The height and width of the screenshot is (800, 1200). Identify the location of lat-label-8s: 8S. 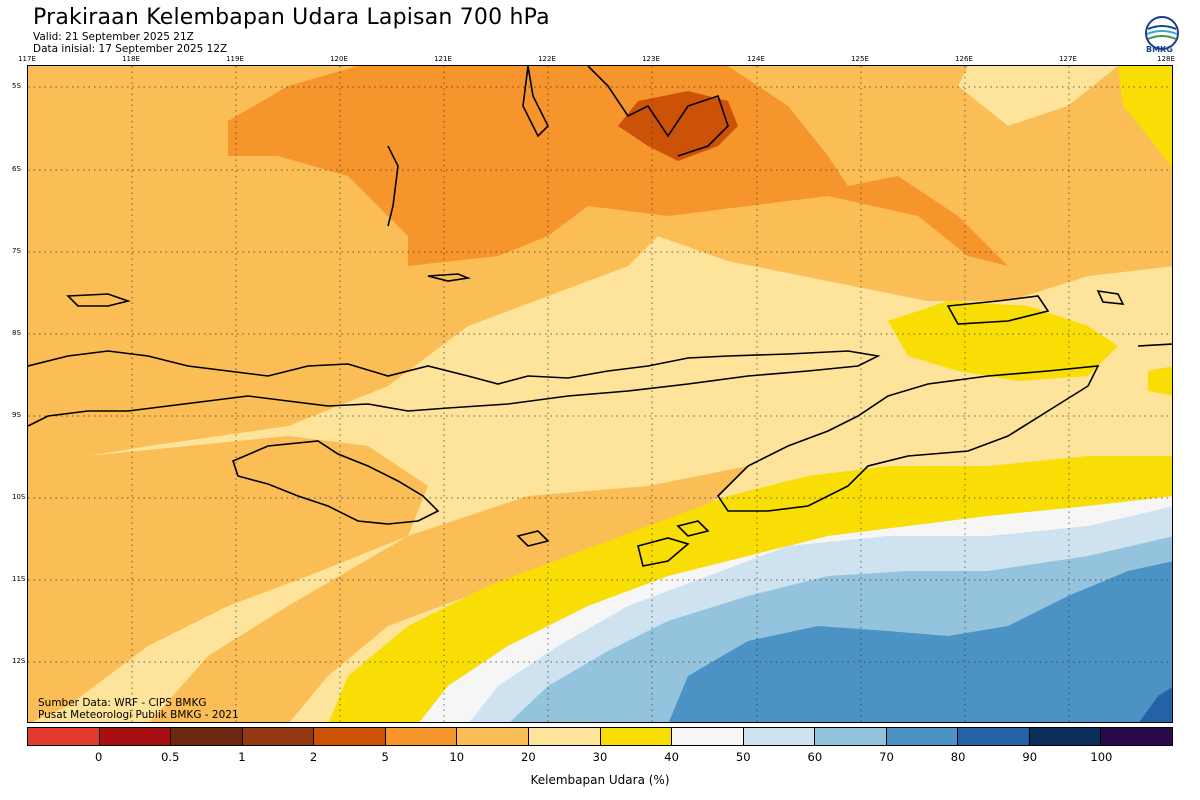
(16, 333).